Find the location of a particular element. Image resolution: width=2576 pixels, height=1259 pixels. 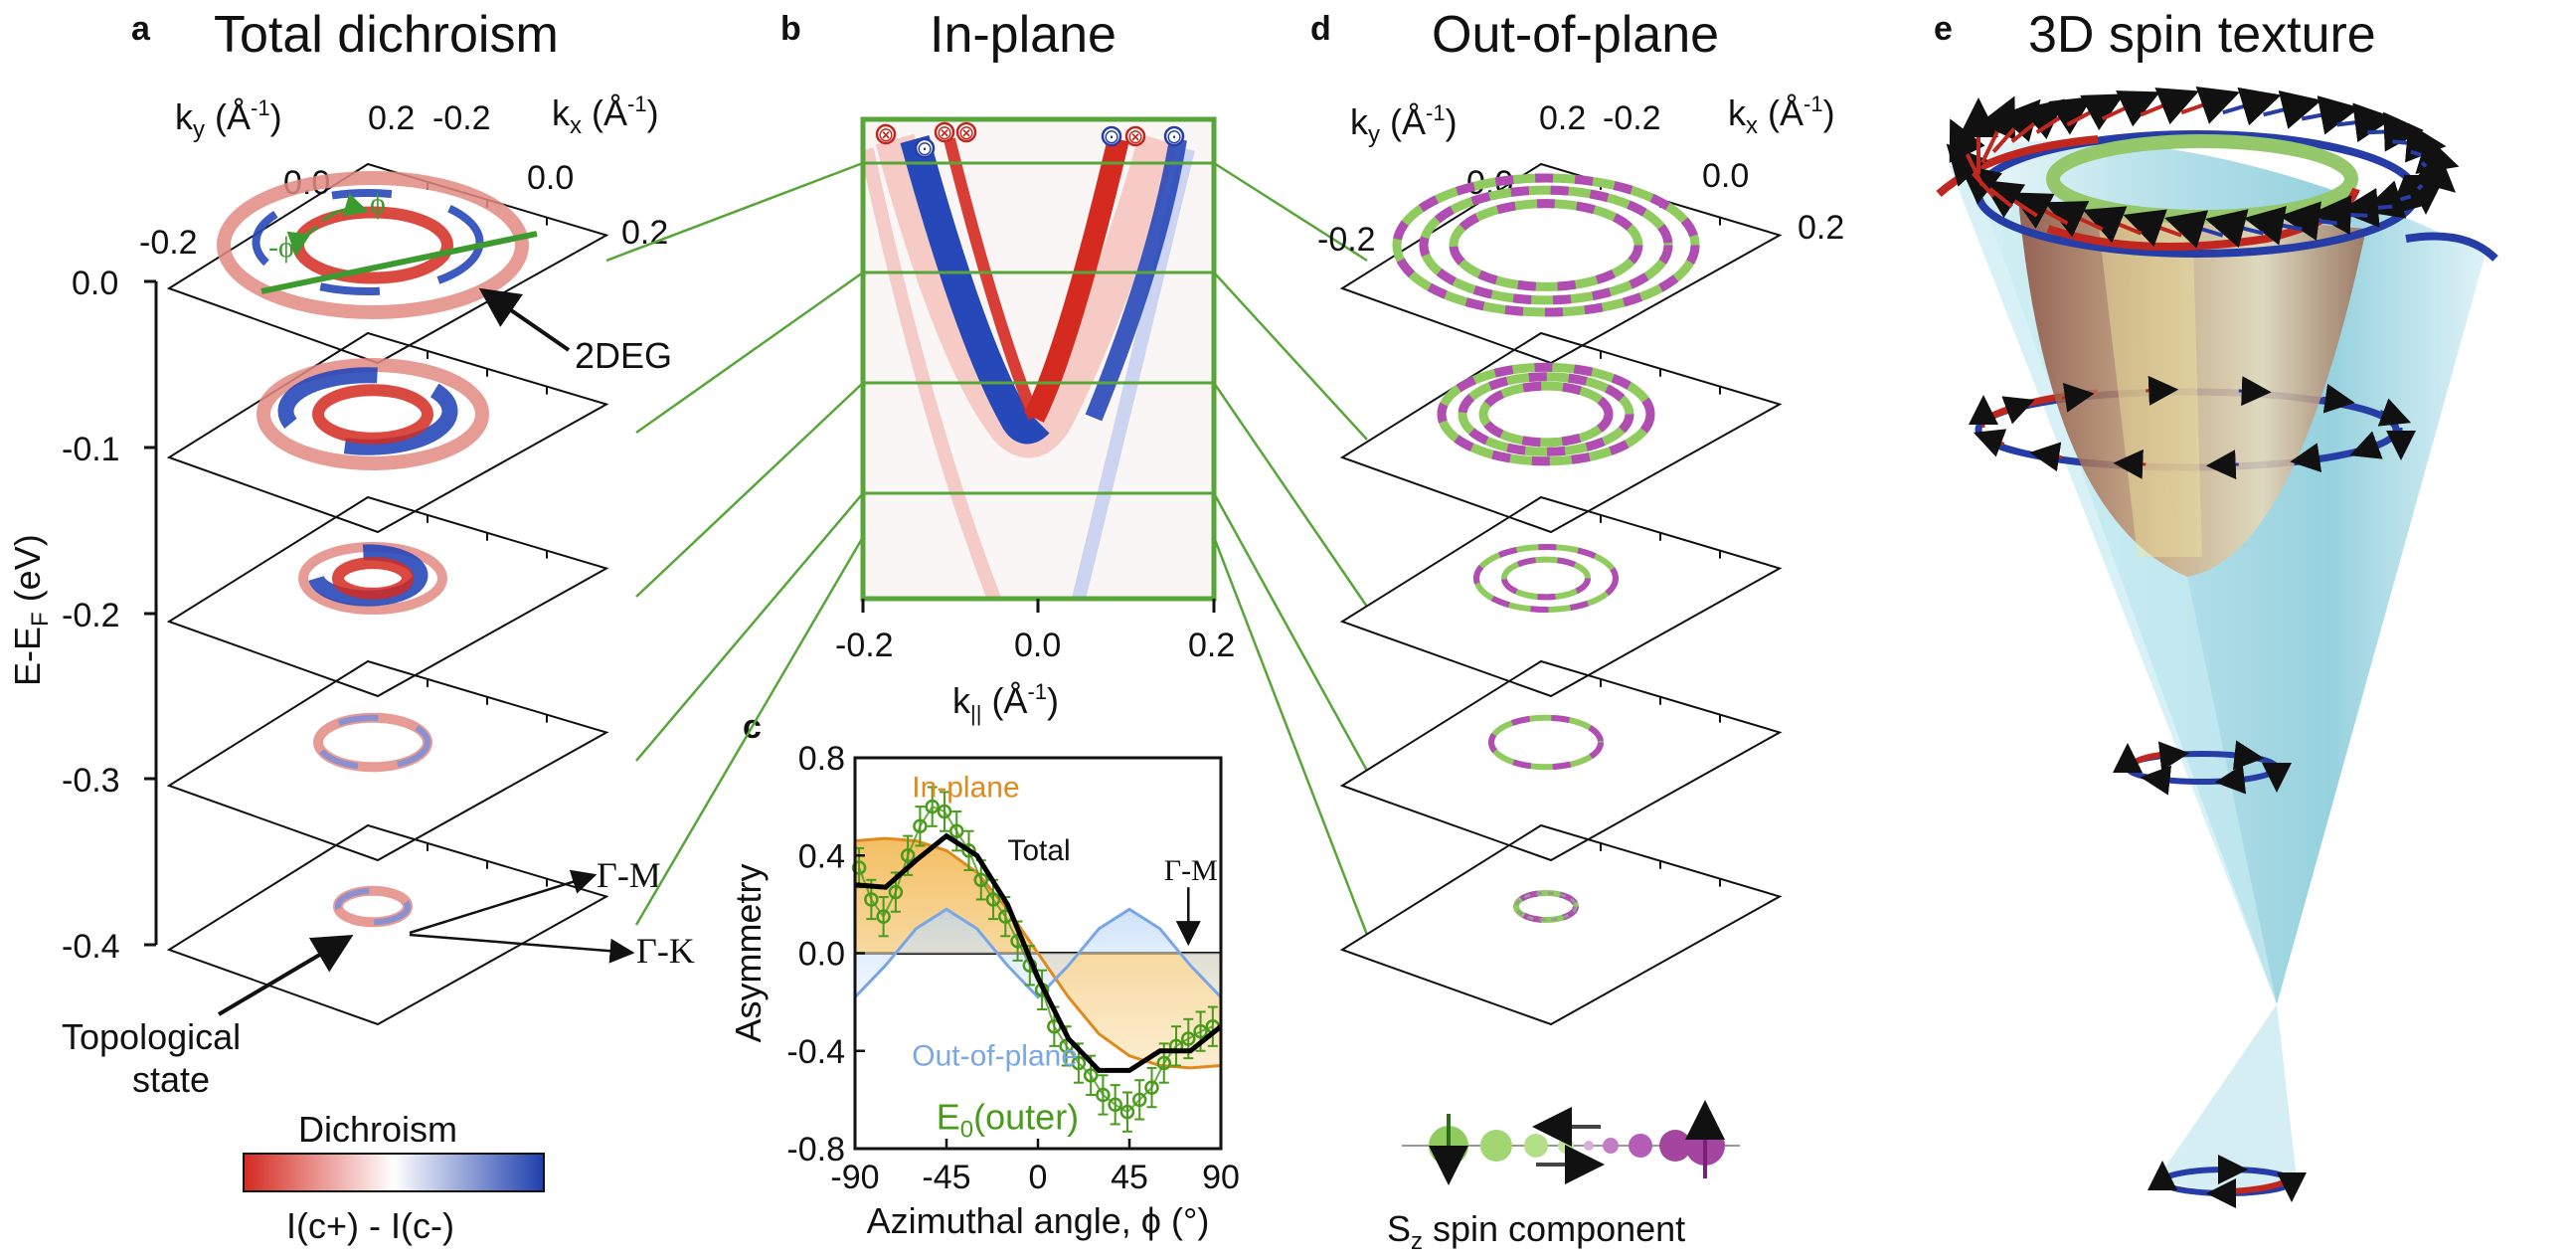

panel-letter-e: e is located at coordinates (1943, 29).